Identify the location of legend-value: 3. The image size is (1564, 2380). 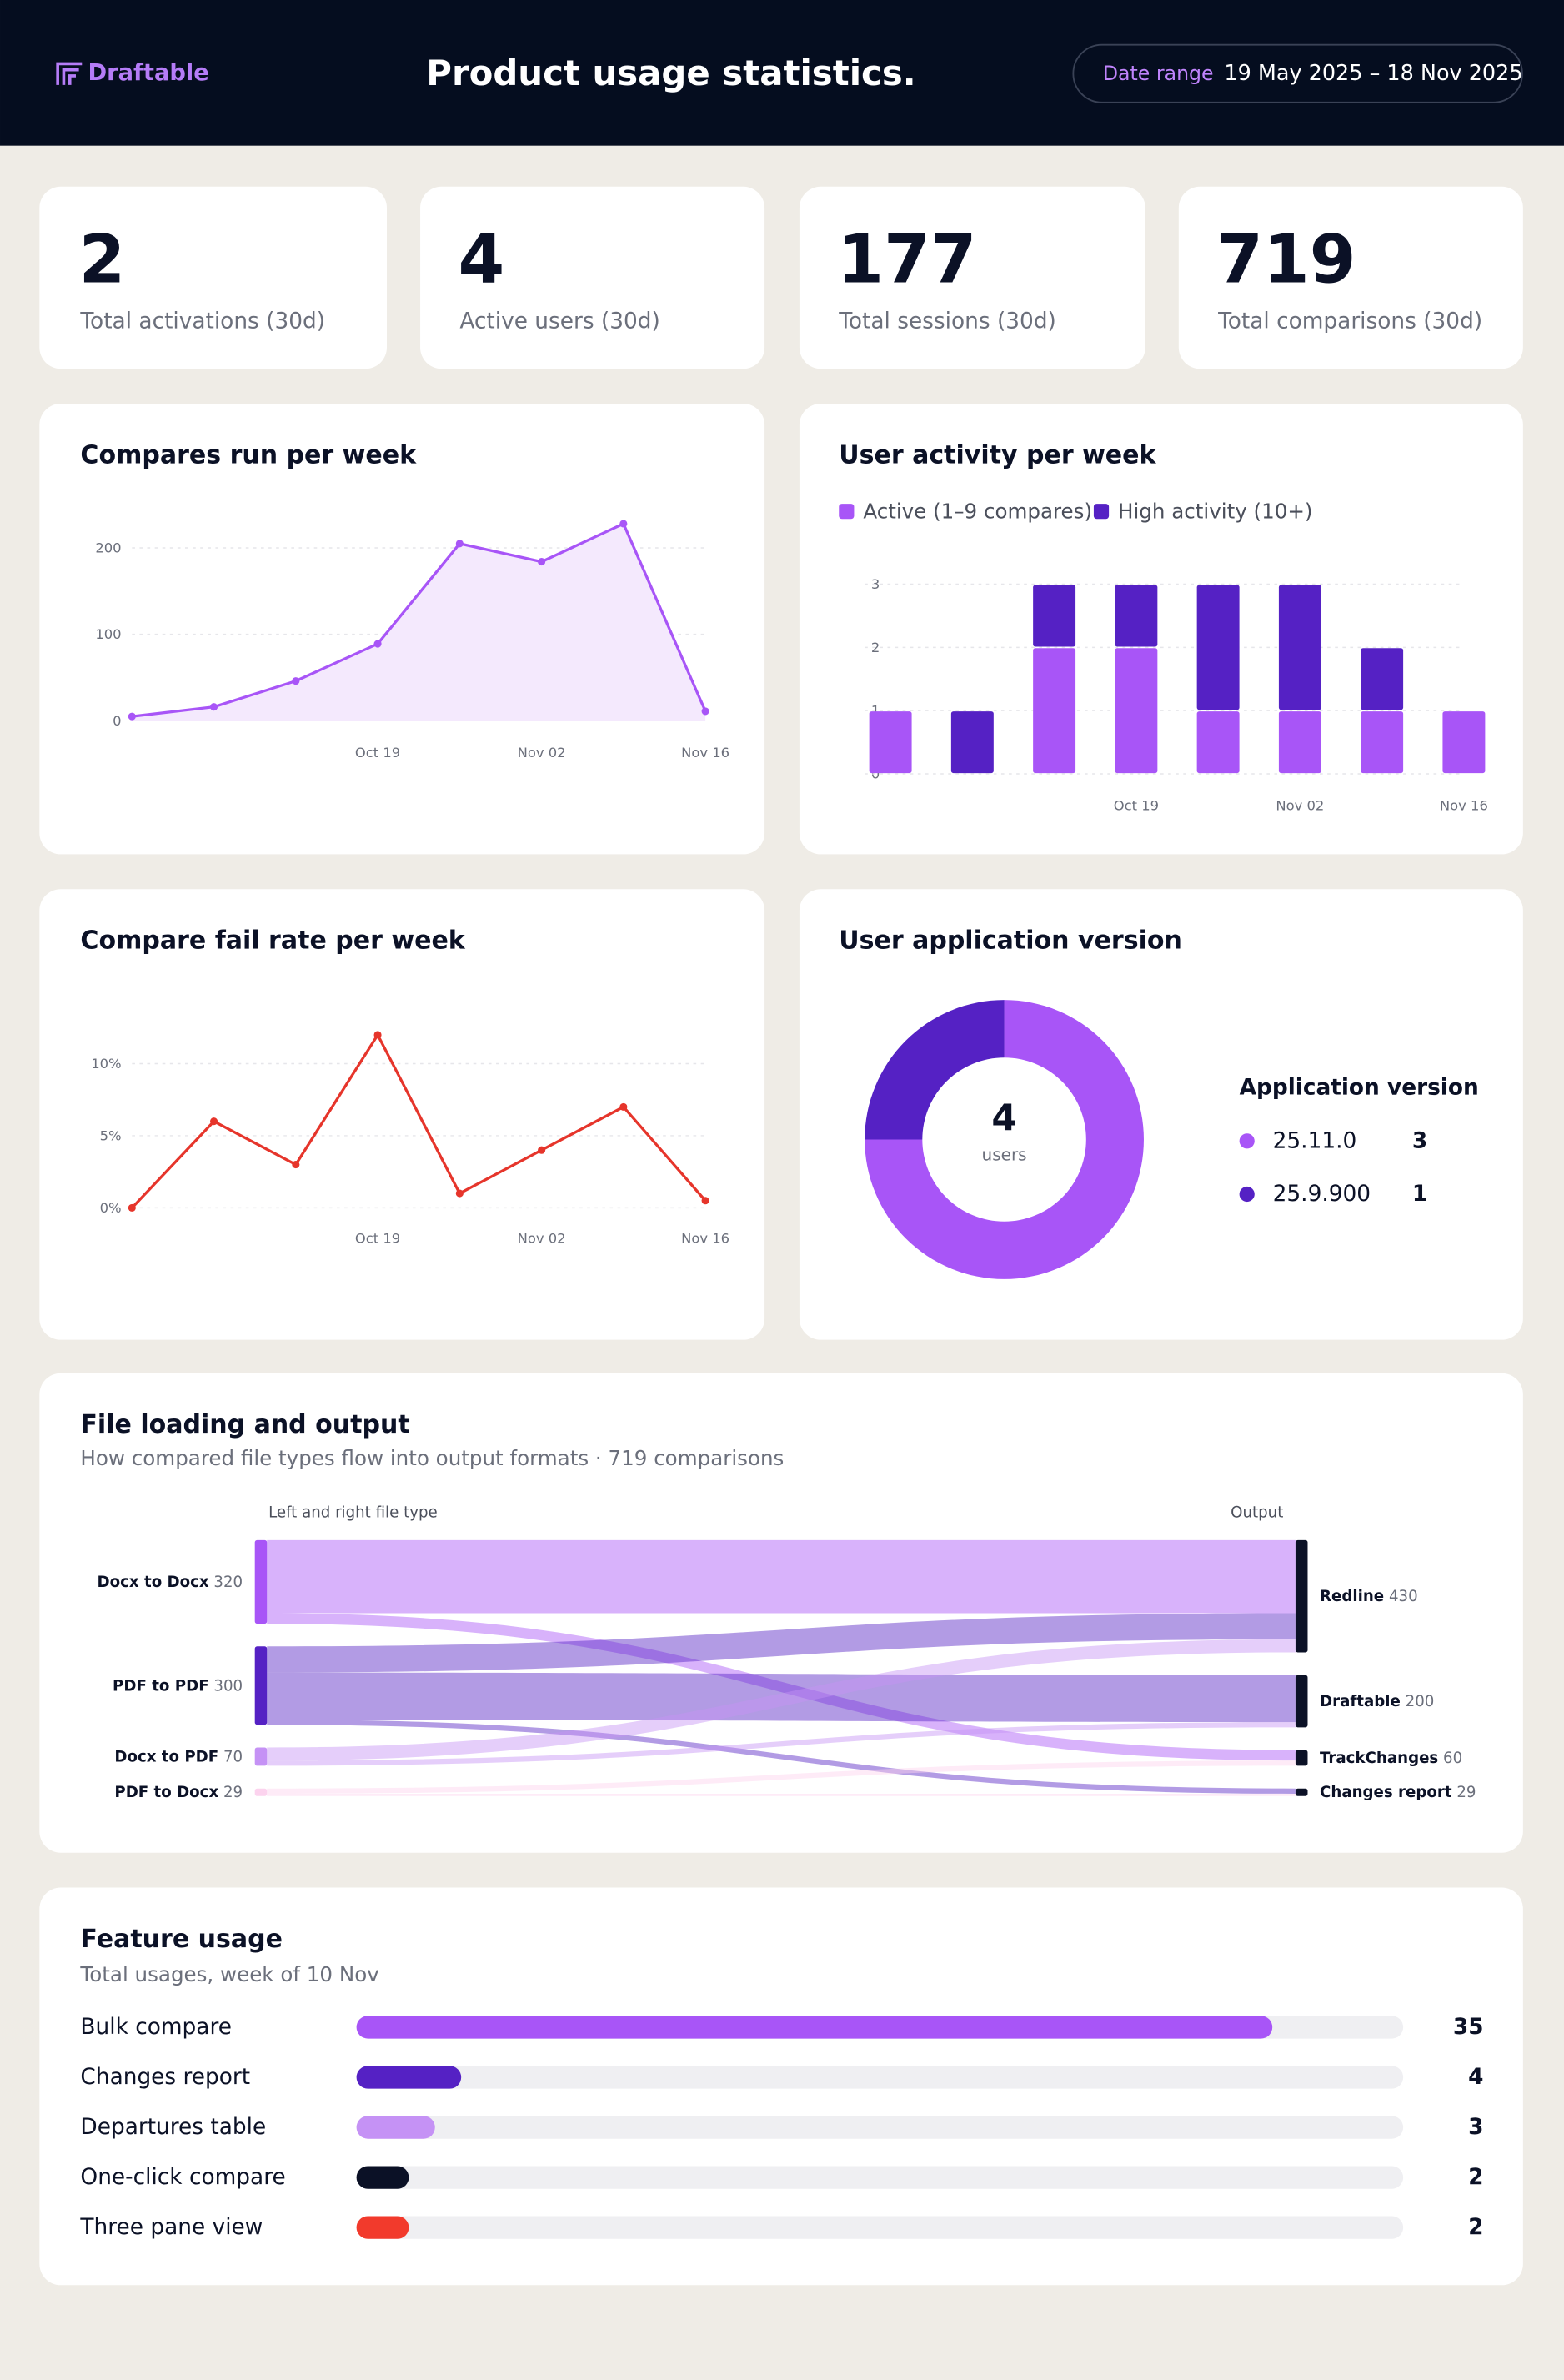
(1420, 1141).